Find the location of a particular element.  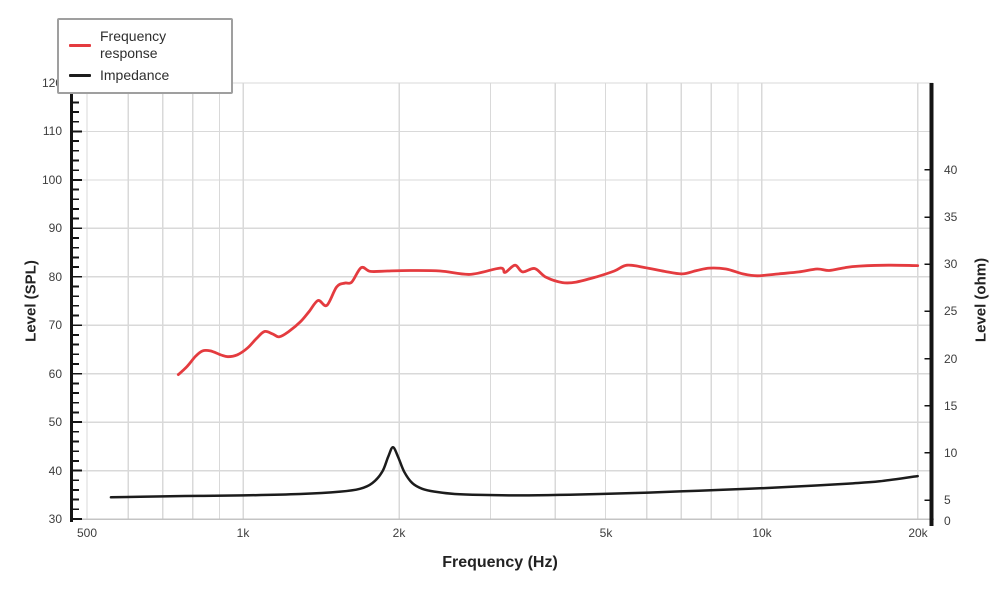

y-right-tick-label: 10 is located at coordinates (951, 453).